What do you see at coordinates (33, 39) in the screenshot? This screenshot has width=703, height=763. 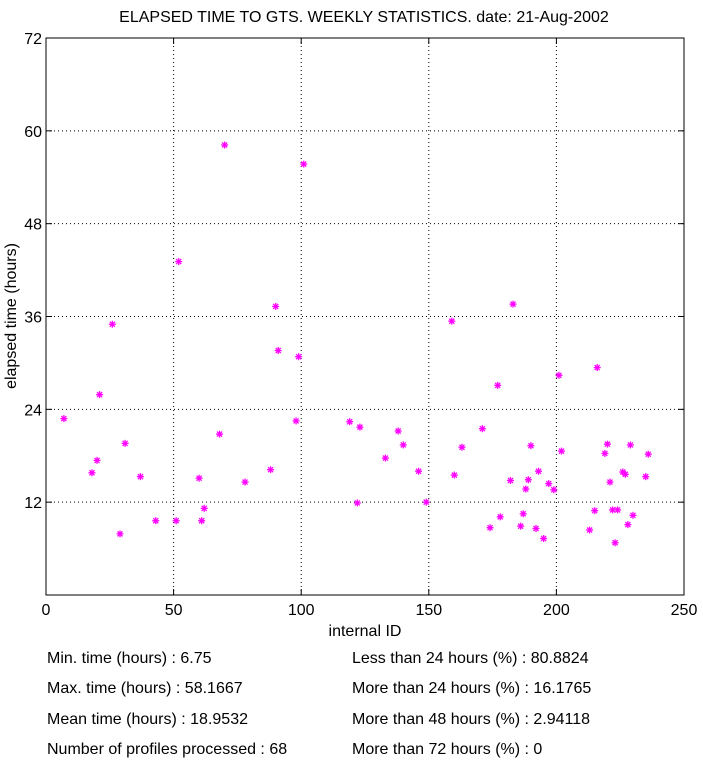 I see `y-tick-label: 72` at bounding box center [33, 39].